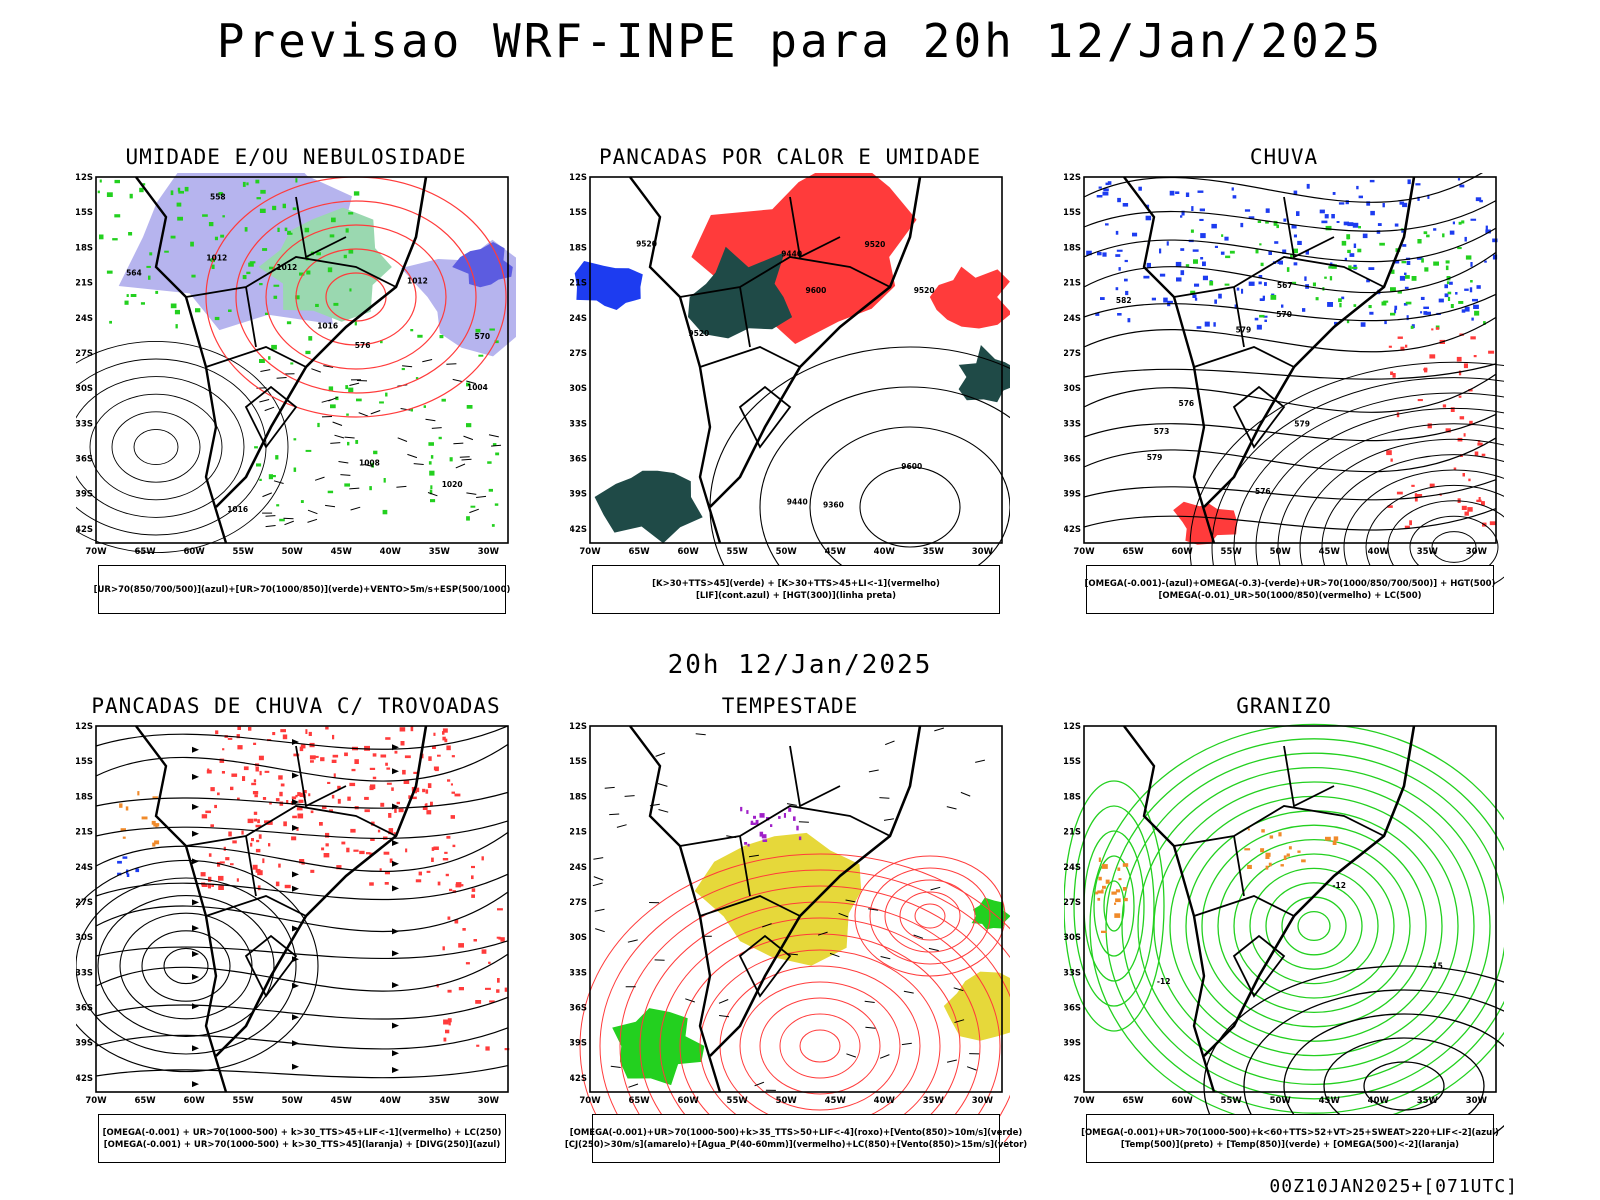 Image resolution: width=1600 pixels, height=1200 pixels. Describe the element at coordinates (1279, 831) in the screenshot. I see `state-borders` at that location.